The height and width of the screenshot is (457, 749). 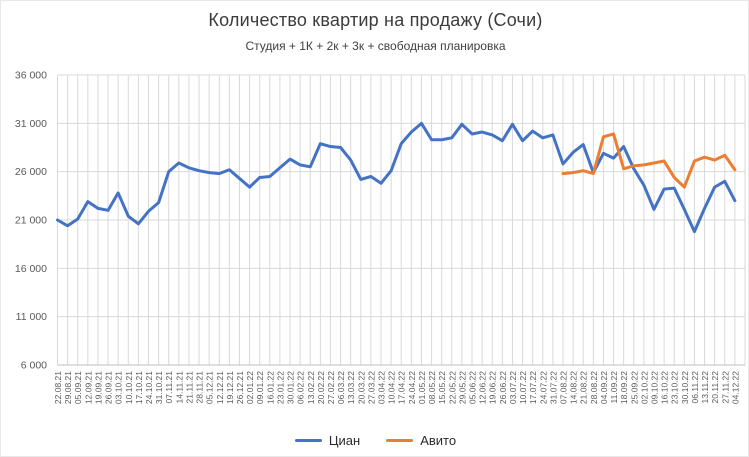 I want to click on x-axis-tick-label: 31.10.21, so click(x=159, y=387).